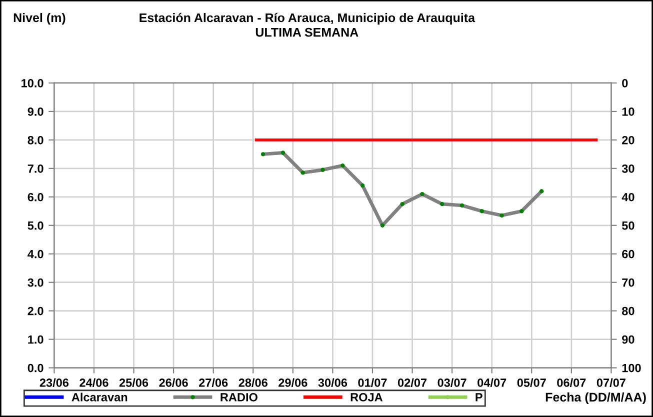  Describe the element at coordinates (213, 382) in the screenshot. I see `x-tick-label: 27/06` at that location.